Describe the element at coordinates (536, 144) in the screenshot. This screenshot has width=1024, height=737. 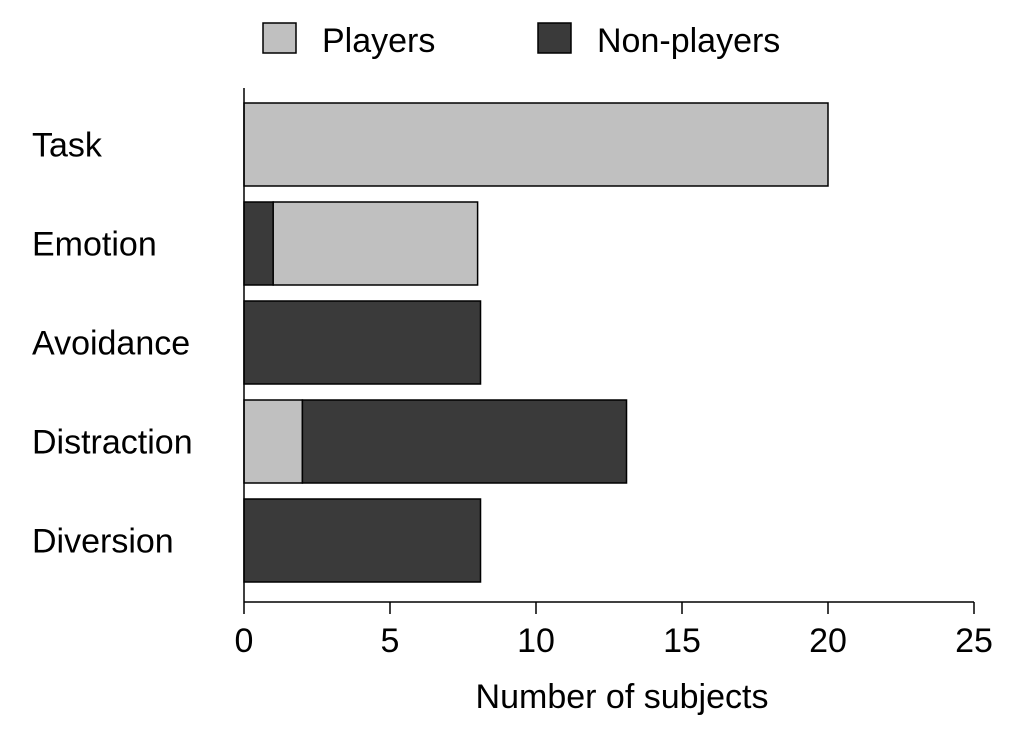
I see `bar-task-players` at that location.